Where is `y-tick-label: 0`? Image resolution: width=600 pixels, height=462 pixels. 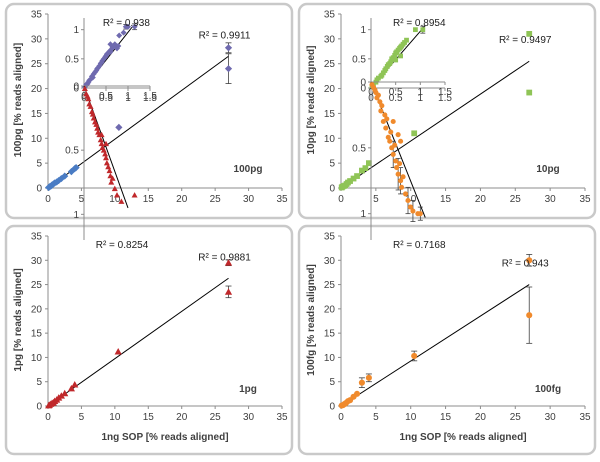
y-tick-label: 0 is located at coordinates (332, 189).